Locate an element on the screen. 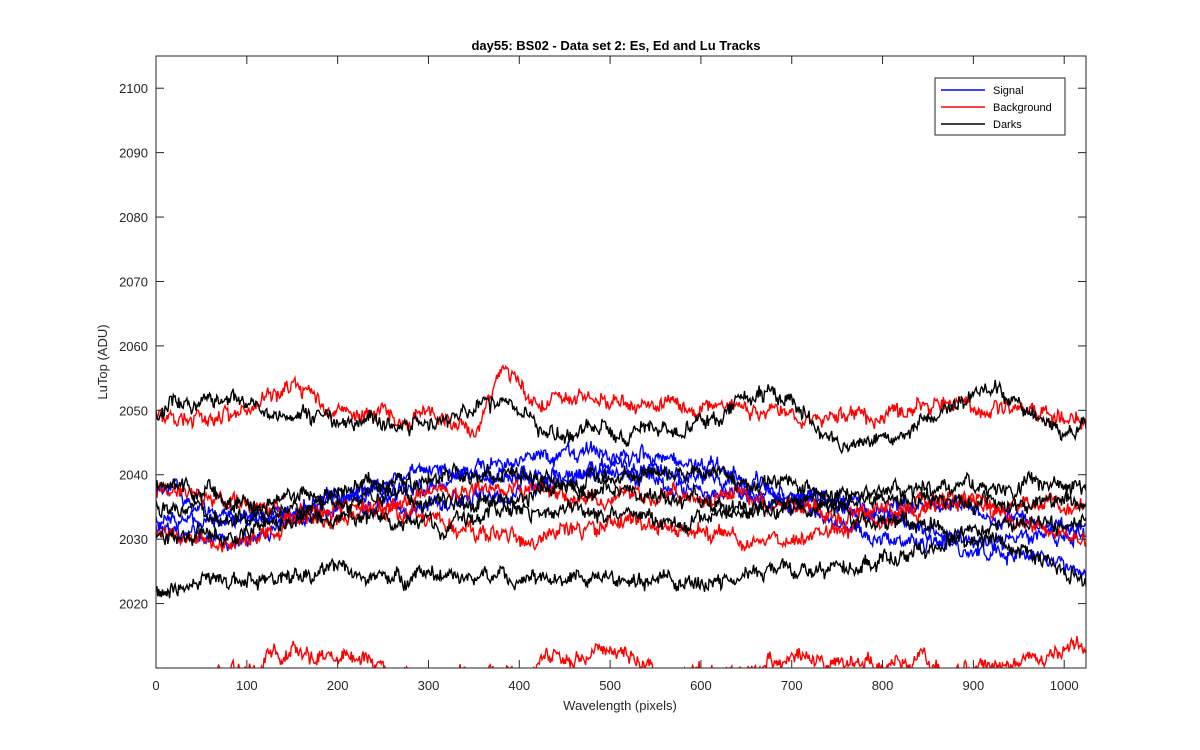  x-tick-label: 100 is located at coordinates (247, 685).